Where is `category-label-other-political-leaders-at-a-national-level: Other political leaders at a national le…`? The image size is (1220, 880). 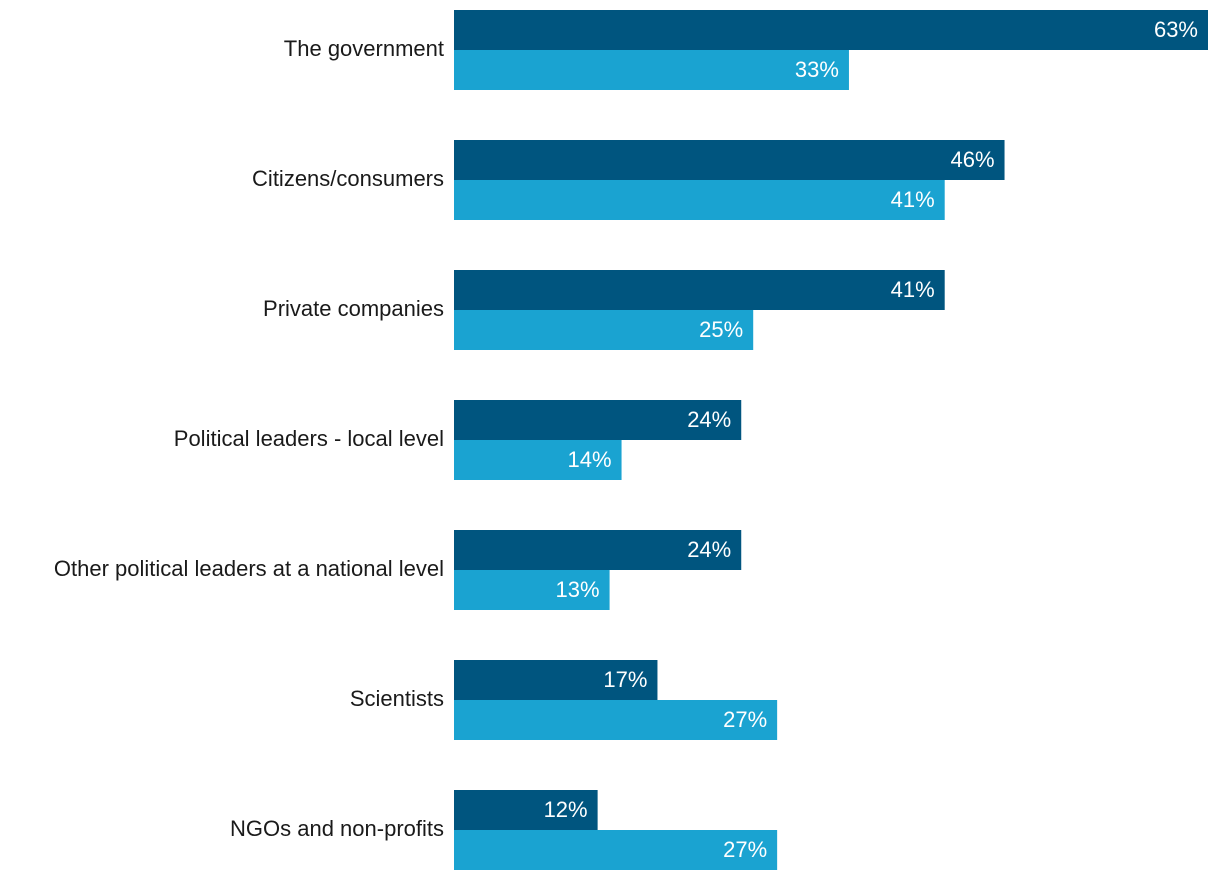
category-label-other-political-leaders-at-a-national-level: Other political leaders at a national le… is located at coordinates (249, 568).